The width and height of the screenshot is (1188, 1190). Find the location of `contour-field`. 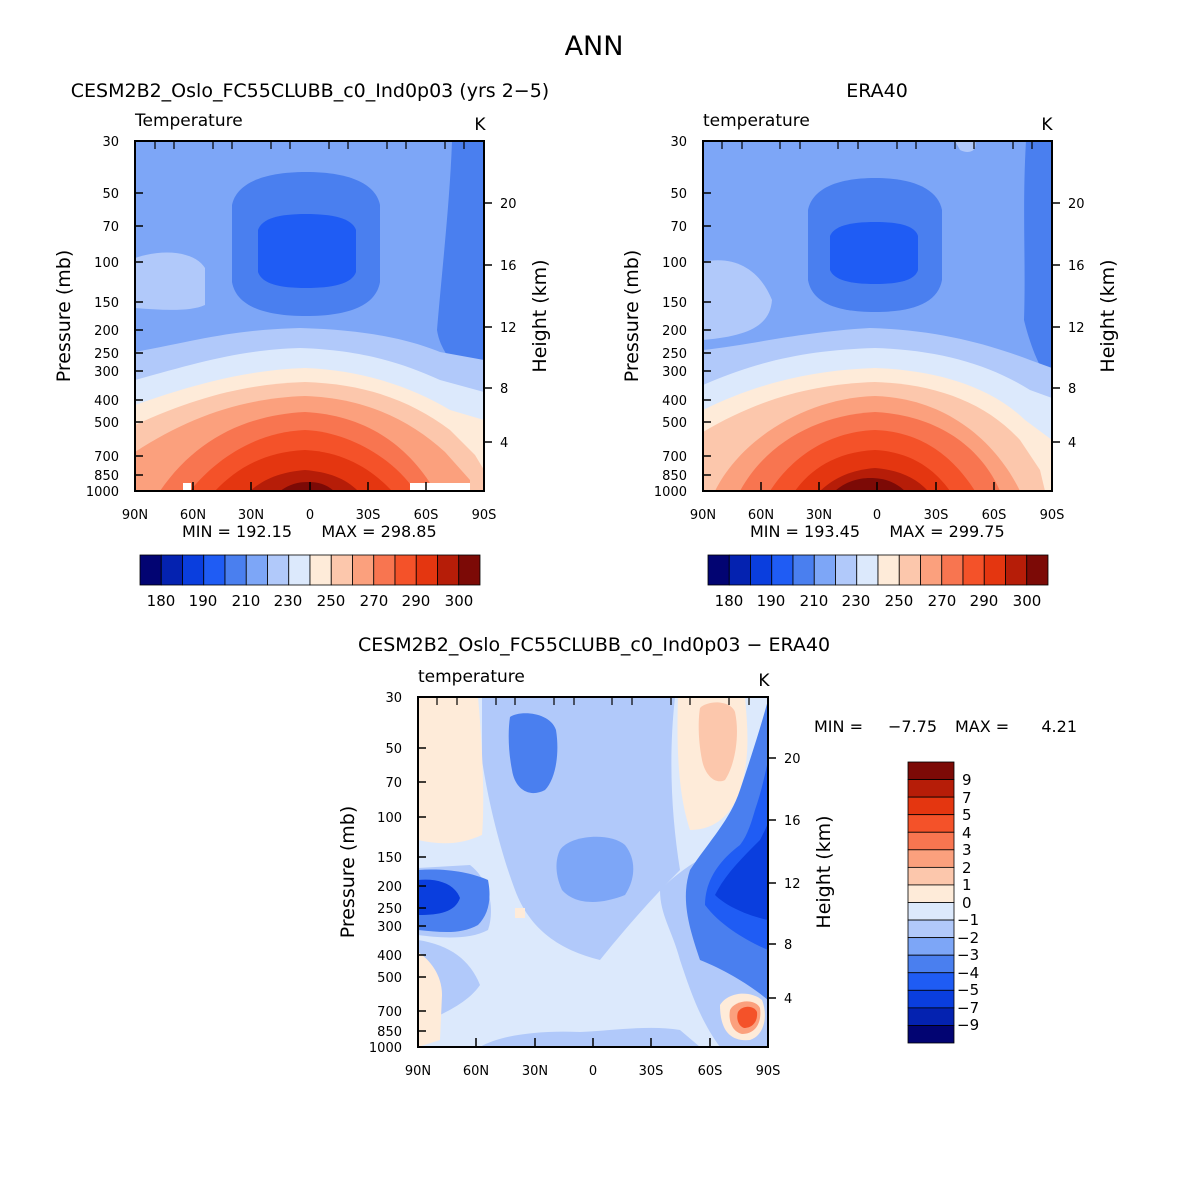

contour-field is located at coordinates (309, 316).